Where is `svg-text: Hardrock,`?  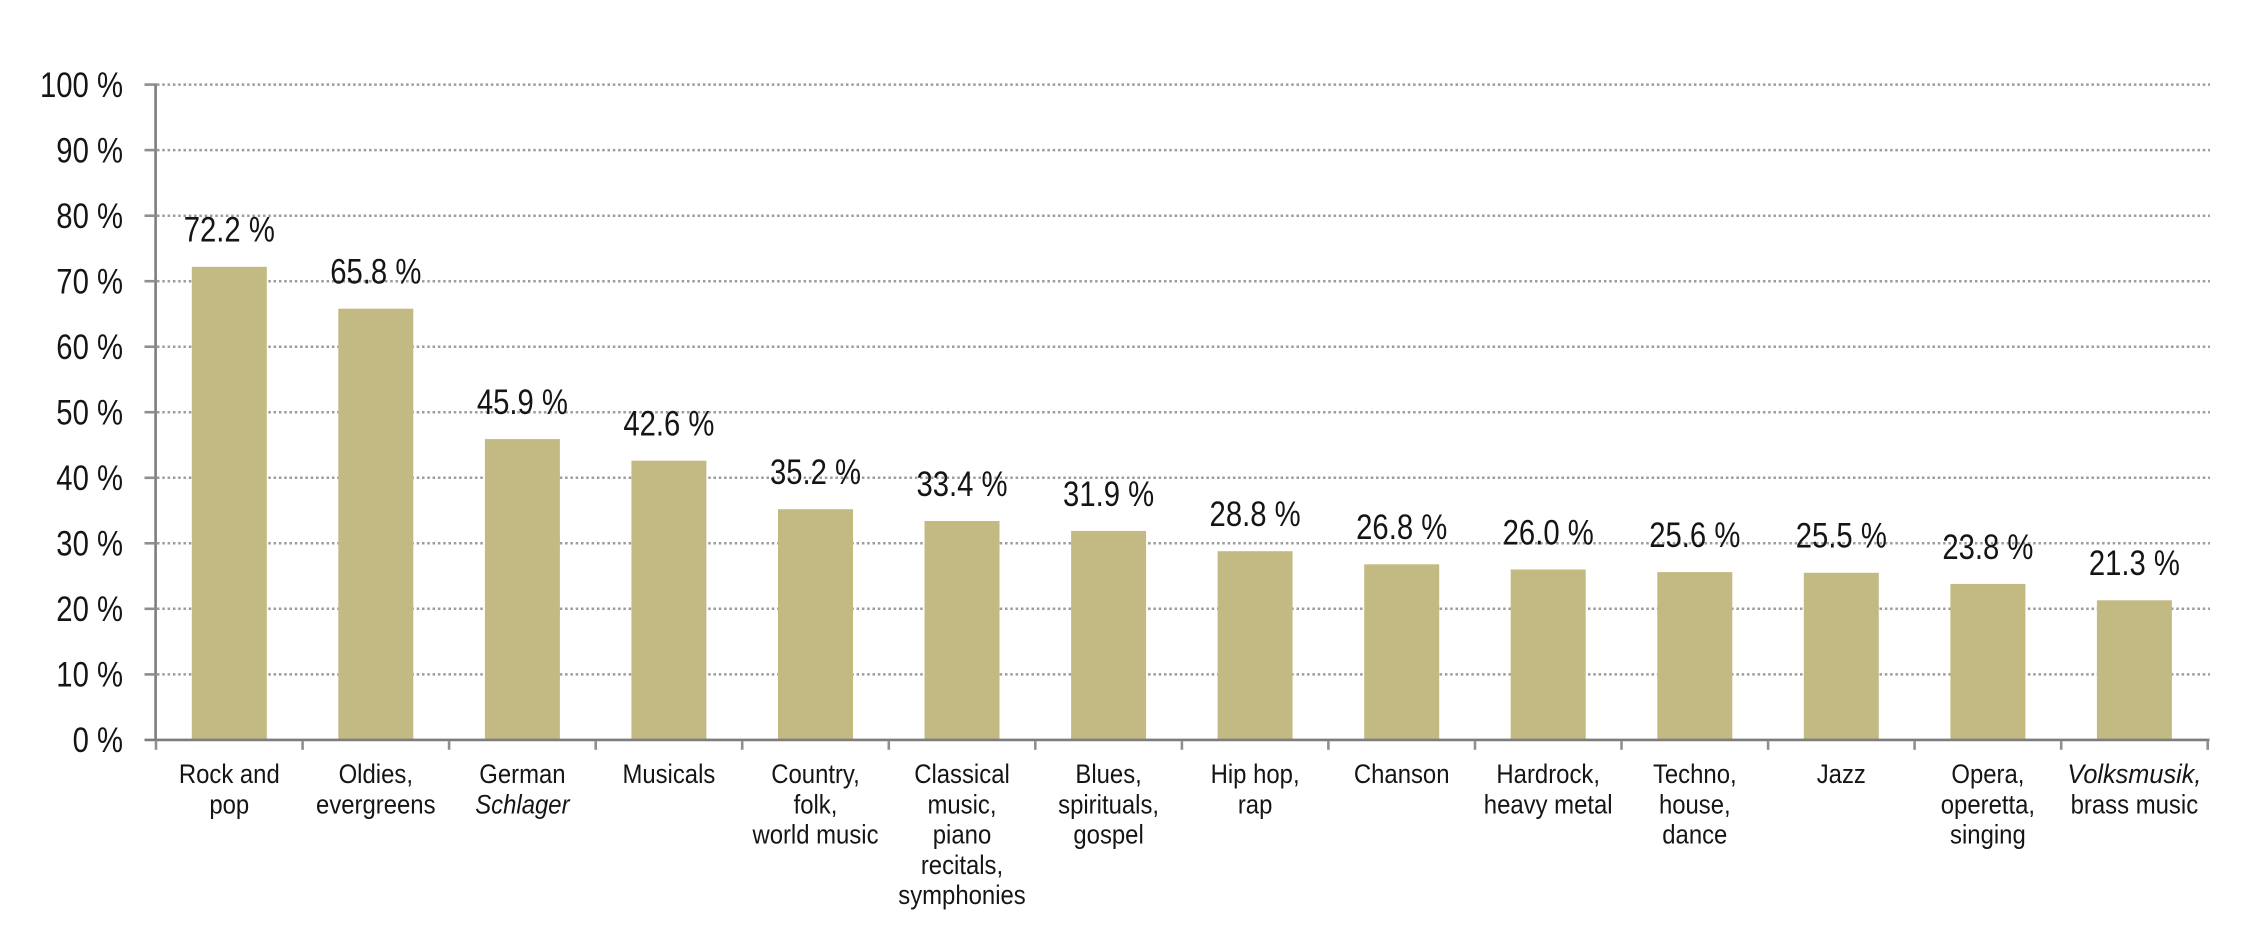
svg-text: Hardrock, is located at coordinates (1548, 774).